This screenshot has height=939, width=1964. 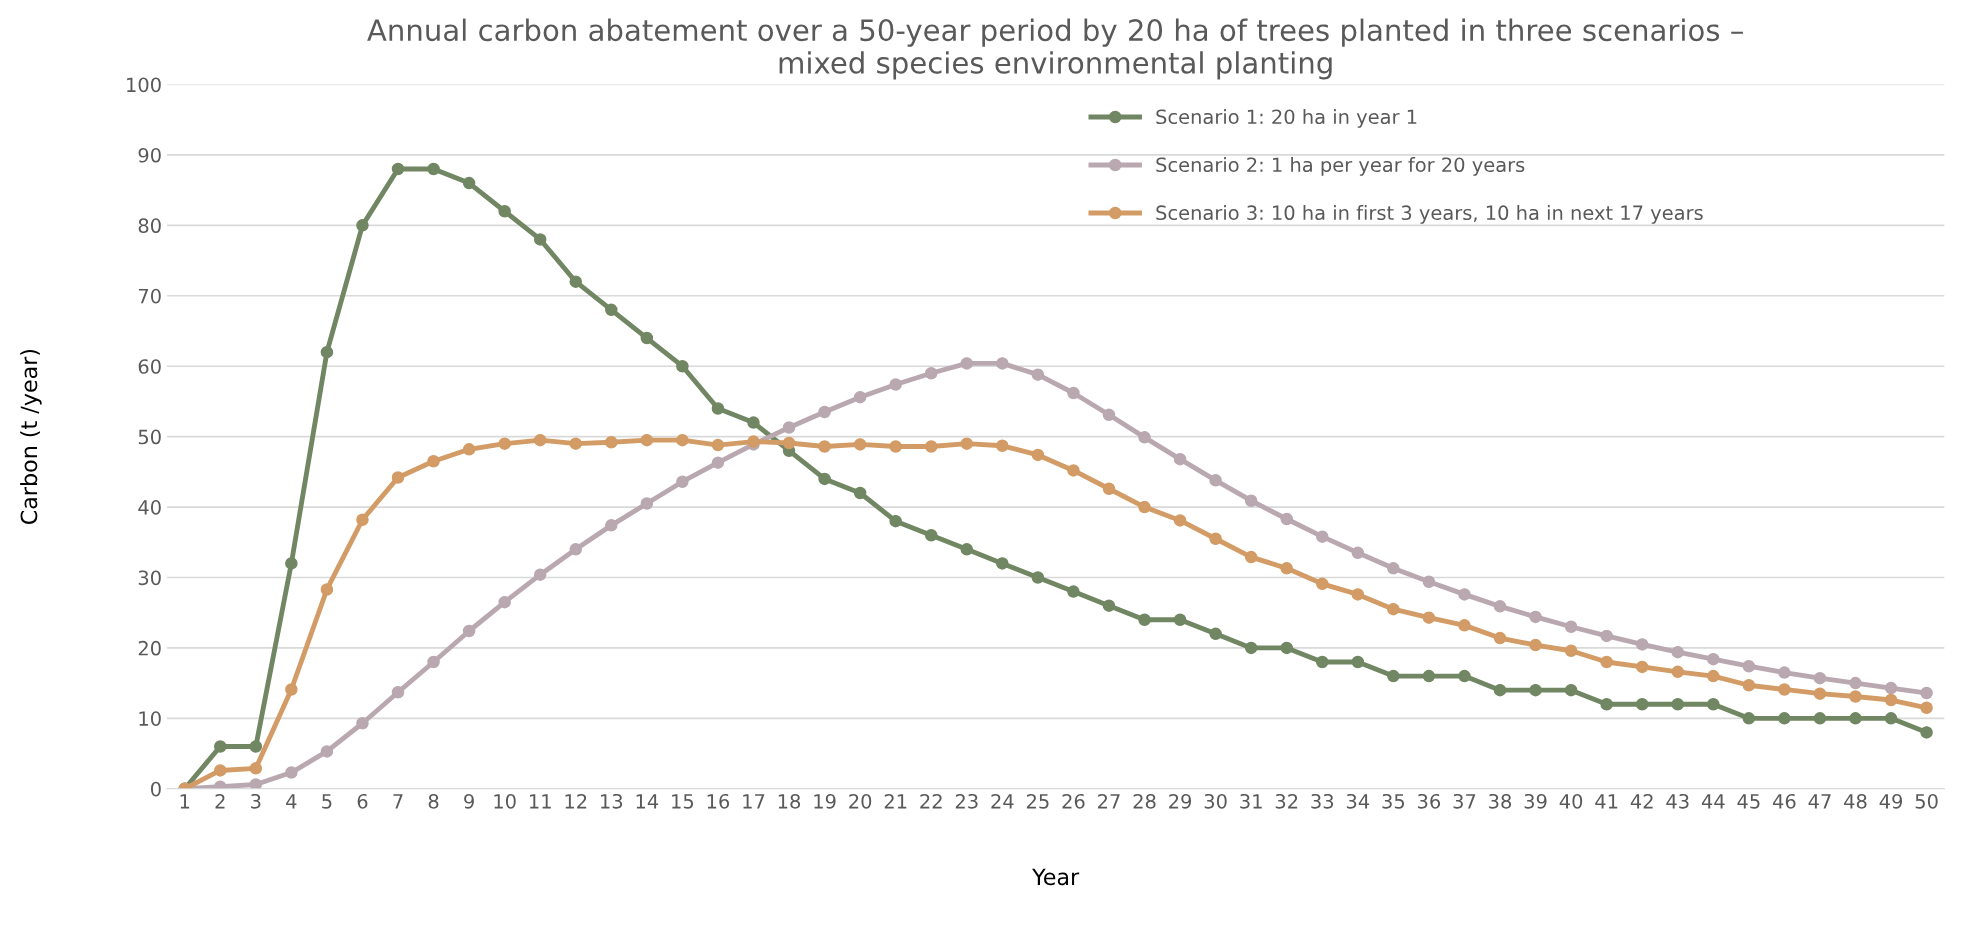 What do you see at coordinates (149, 578) in the screenshot?
I see `y-tick-label: 30` at bounding box center [149, 578].